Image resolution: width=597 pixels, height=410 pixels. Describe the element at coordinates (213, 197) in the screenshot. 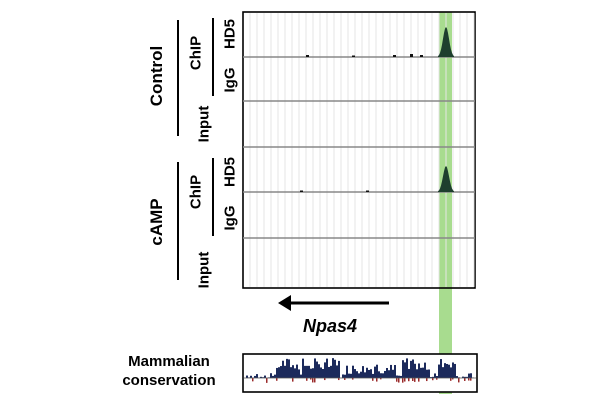

I see `camp-chip-rule` at that location.